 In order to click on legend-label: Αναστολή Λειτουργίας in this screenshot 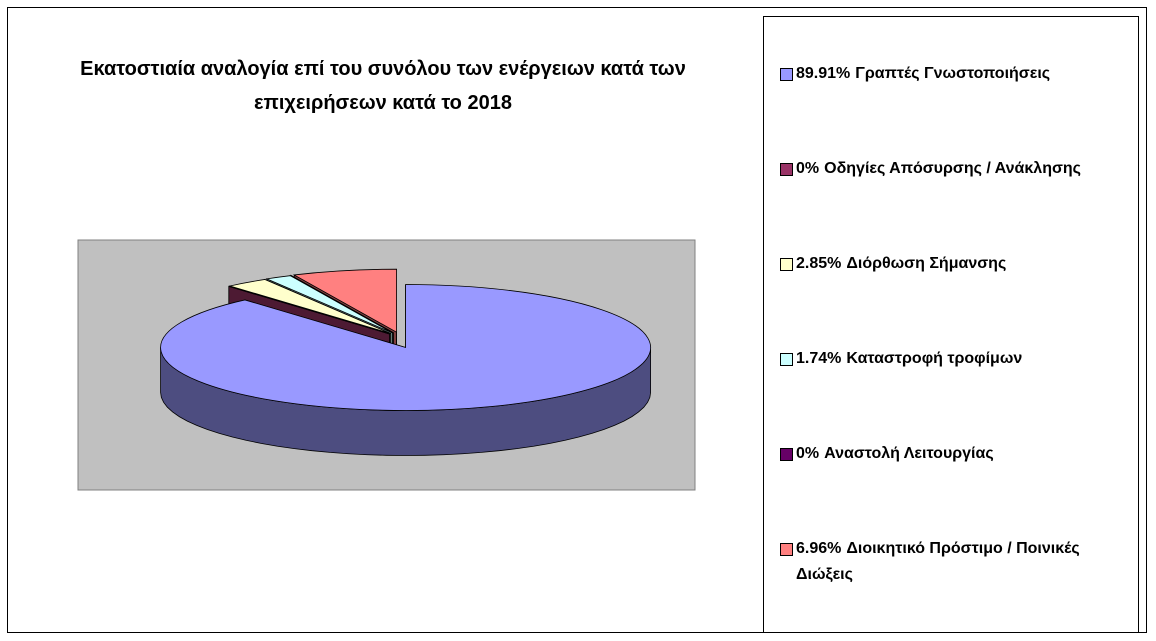, I will do `click(909, 453)`.